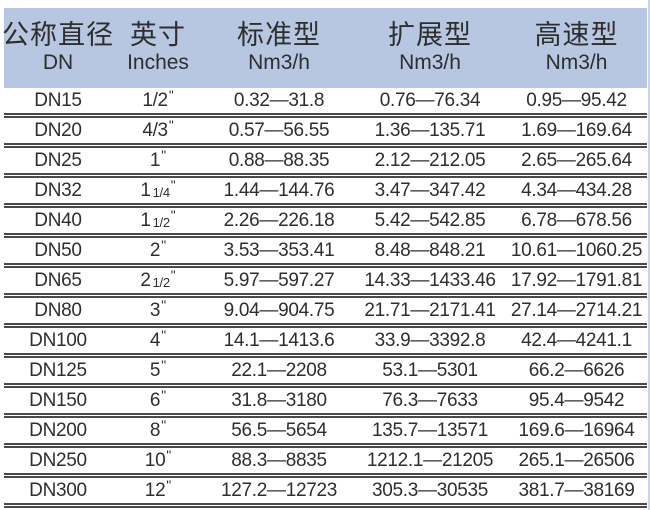 This screenshot has height=510, width=650. I want to click on header-cell-standard-type: 标准型 Nm3/h, so click(279, 48).